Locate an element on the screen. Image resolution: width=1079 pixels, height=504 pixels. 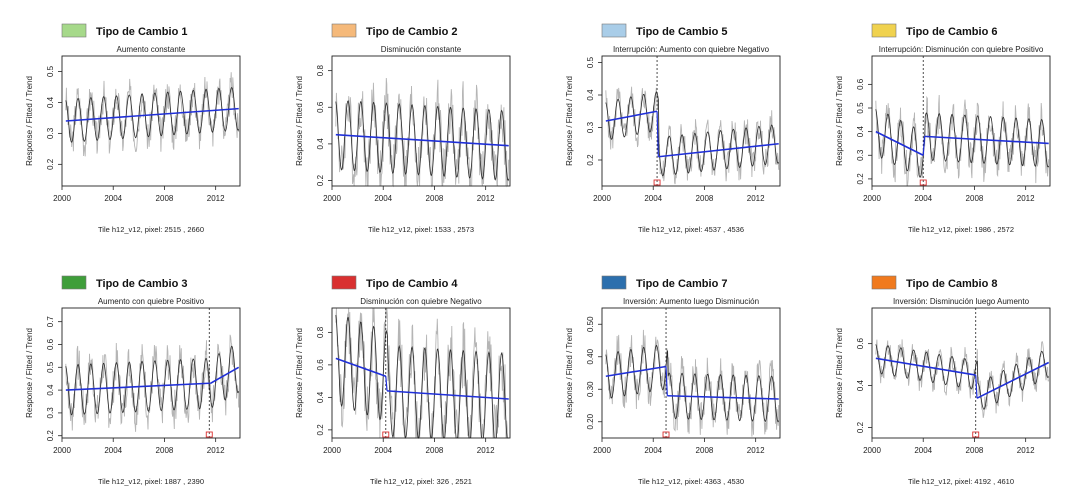
panel-subtitle: Disminución con quiebre Negativo is located at coordinates (421, 301).